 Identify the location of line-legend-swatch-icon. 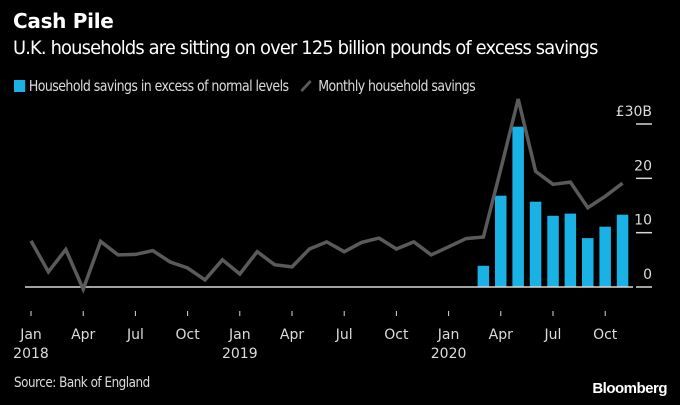
(306, 86).